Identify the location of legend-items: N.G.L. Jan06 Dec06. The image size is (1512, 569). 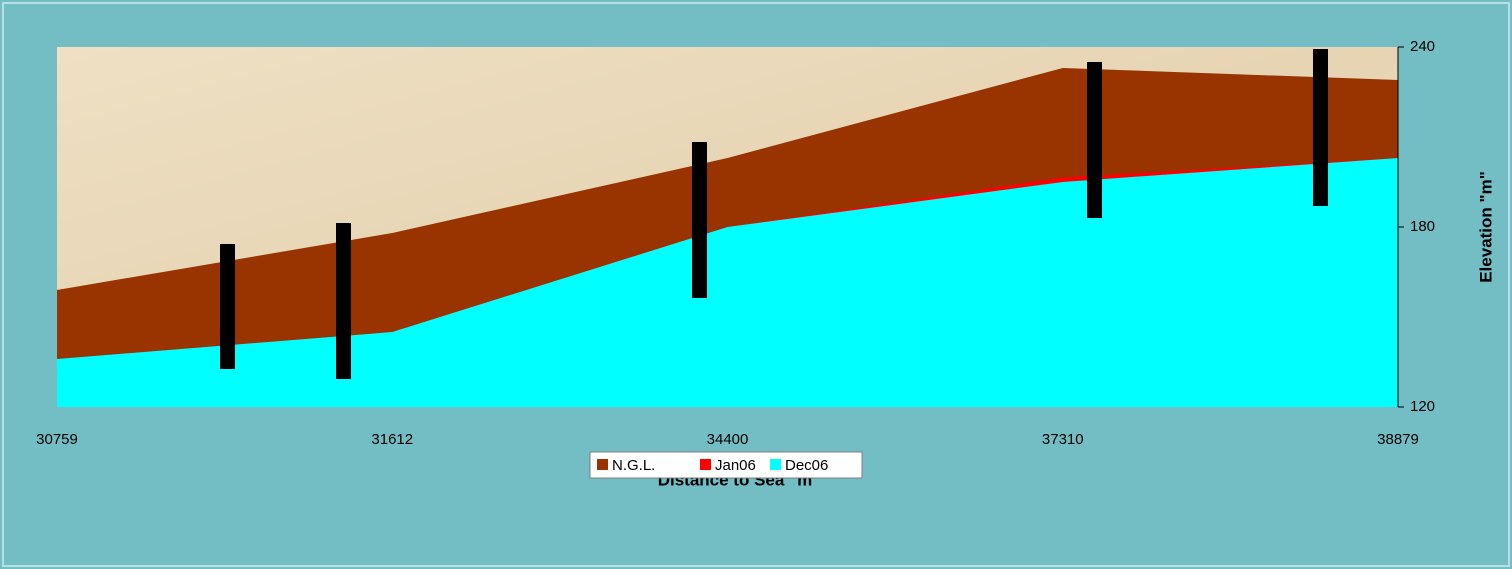
(712, 465).